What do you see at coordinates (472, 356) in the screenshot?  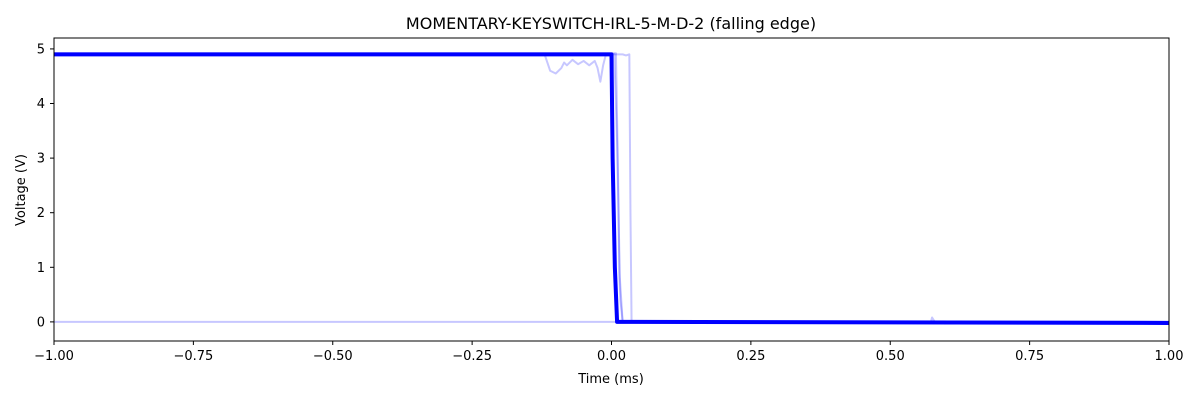 I see `x-tick-label: −0.25` at bounding box center [472, 356].